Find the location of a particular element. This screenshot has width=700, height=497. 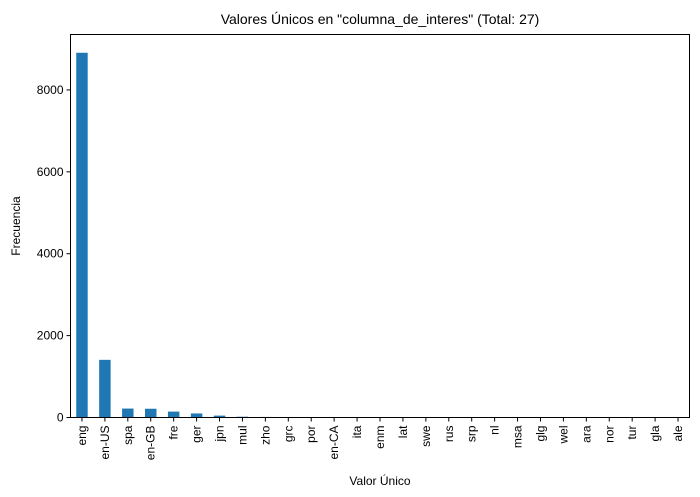

x-tick-label: jpn is located at coordinates (220, 434).